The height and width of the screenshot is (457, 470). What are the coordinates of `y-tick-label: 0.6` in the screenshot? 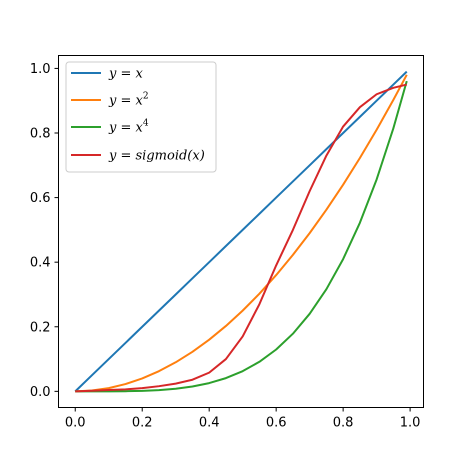 It's located at (40, 198).